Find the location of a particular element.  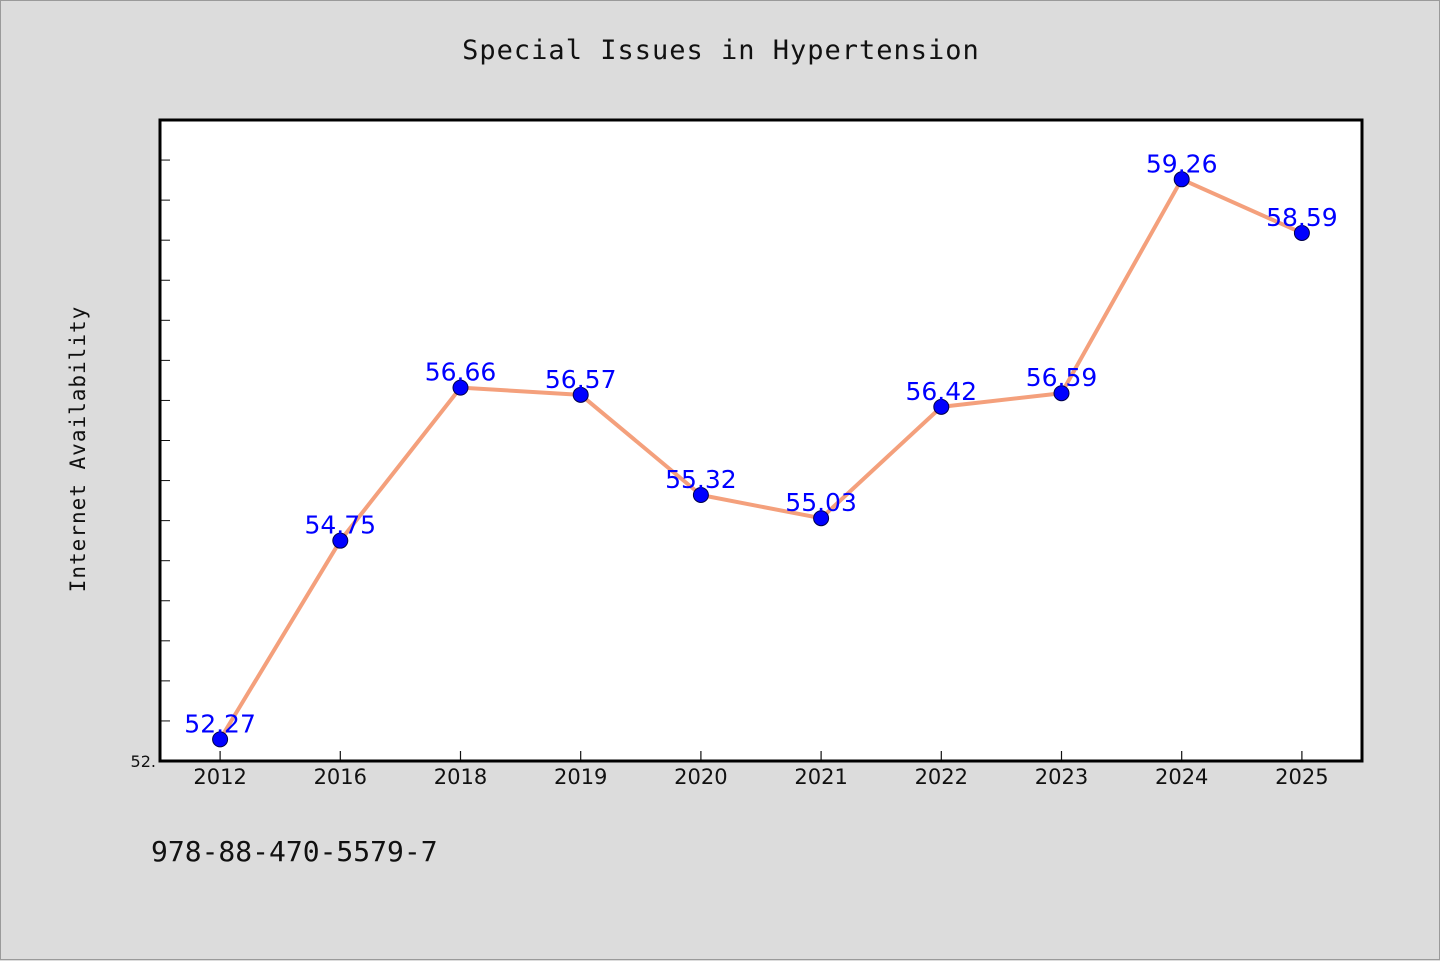

x-tick-label: 2022 is located at coordinates (941, 777).